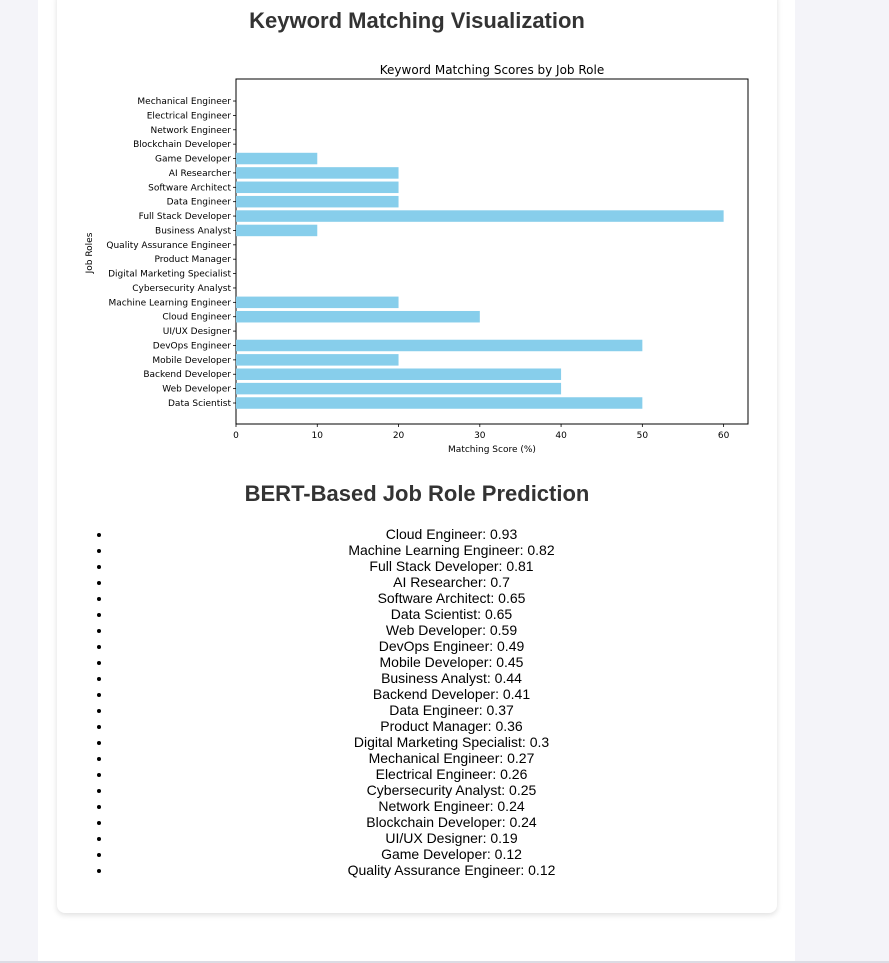 The image size is (889, 963). I want to click on page-bottom-divider, so click(444, 962).